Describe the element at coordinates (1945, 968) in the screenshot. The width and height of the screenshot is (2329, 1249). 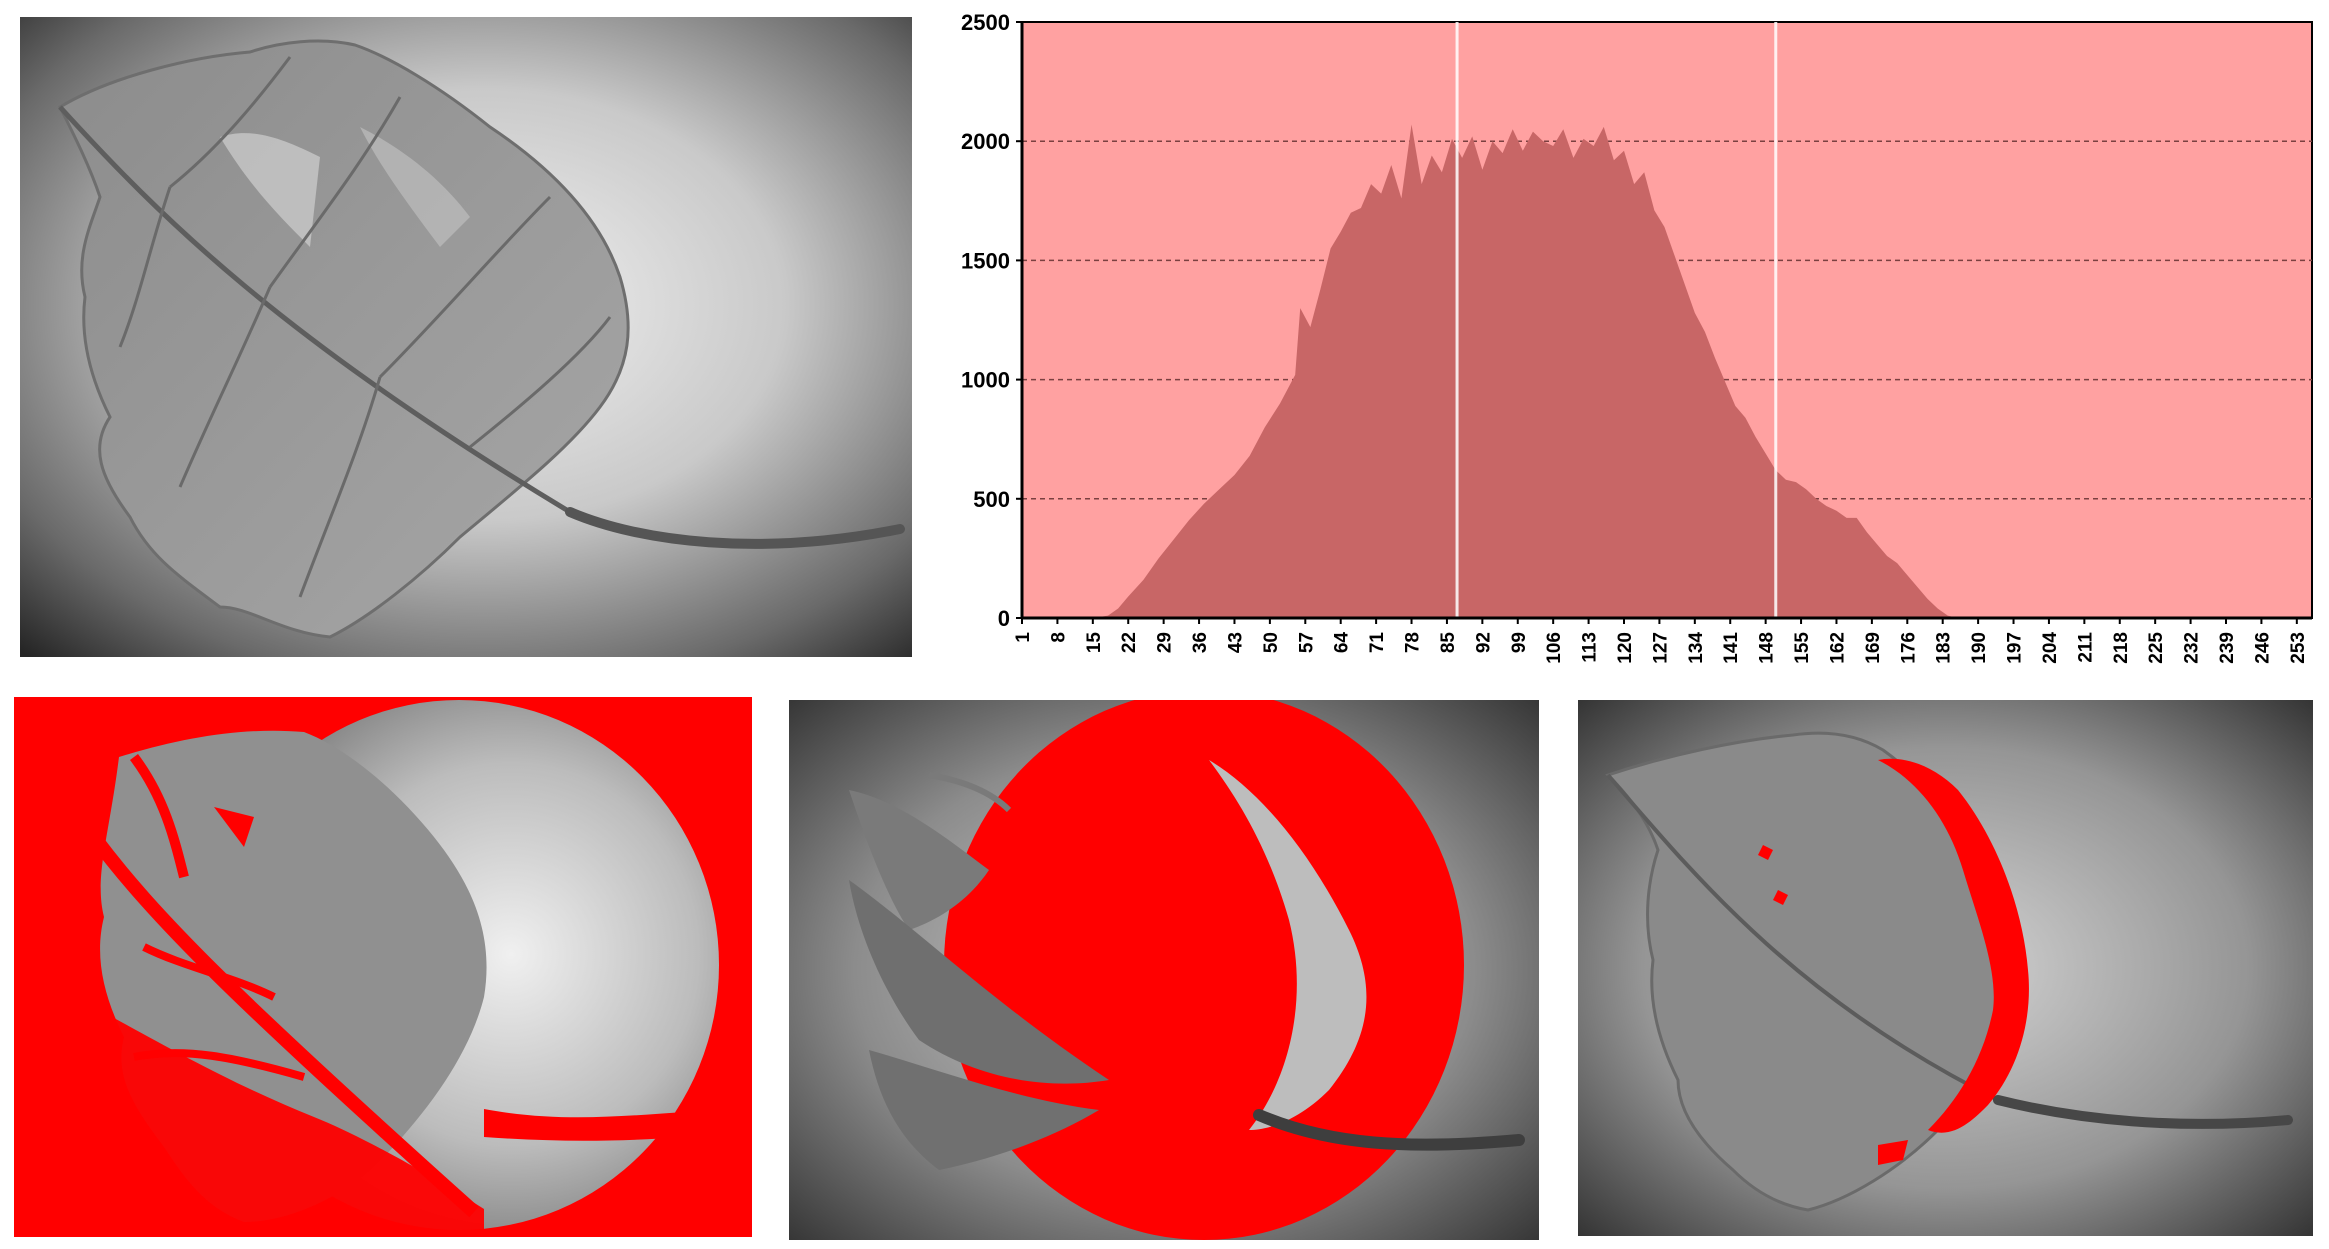
I see `segmentation-high-image` at that location.